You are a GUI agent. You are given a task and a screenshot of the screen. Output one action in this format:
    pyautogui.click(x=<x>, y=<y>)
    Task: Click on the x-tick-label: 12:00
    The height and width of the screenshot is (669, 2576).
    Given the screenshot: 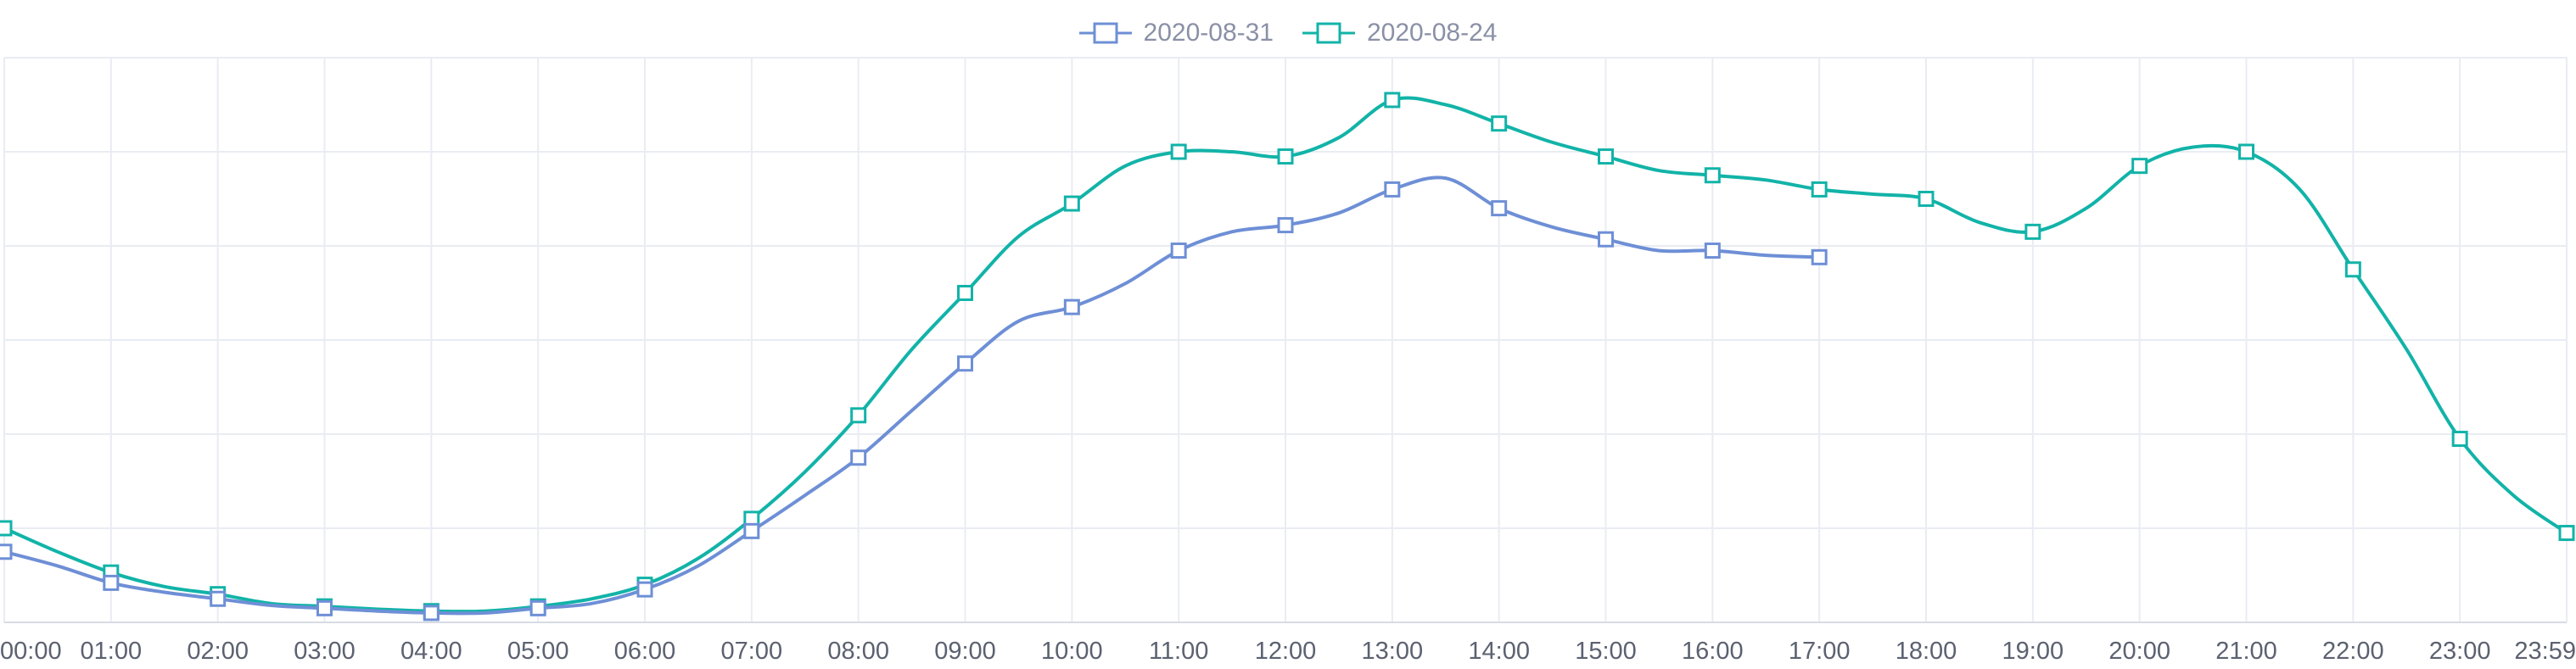 What is the action you would take?
    pyautogui.click(x=1286, y=652)
    